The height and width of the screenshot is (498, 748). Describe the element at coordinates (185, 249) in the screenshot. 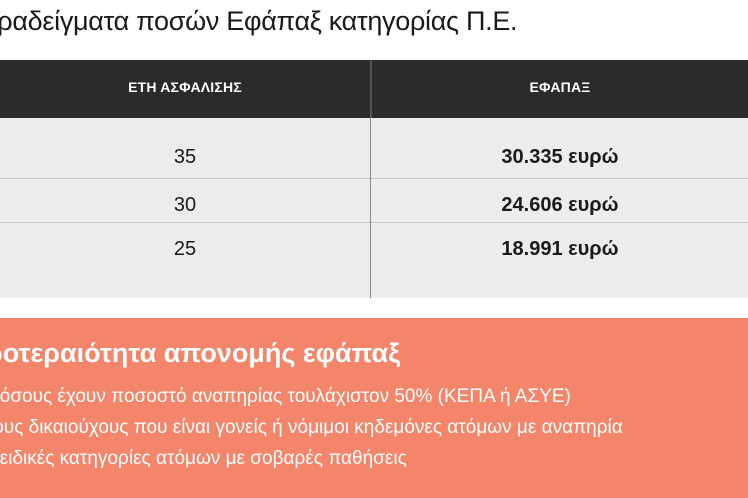

I see `years-cell: 25` at that location.